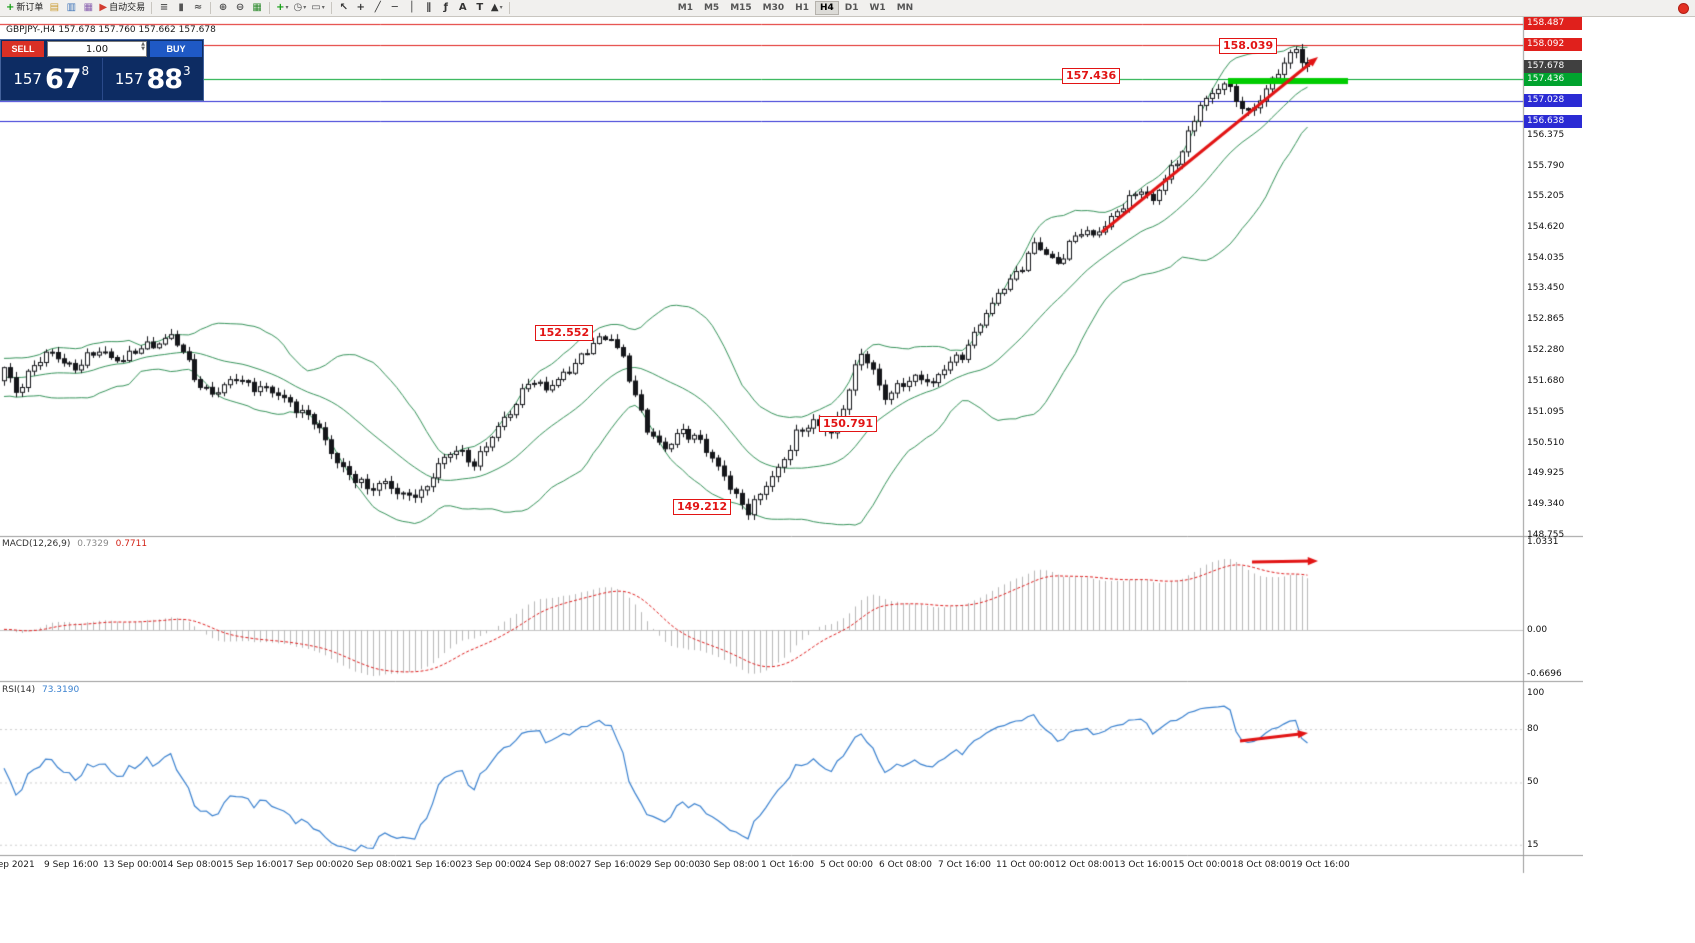 The image size is (1695, 943). What do you see at coordinates (300, 8) in the screenshot?
I see `periods-button: ◷ ▾` at bounding box center [300, 8].